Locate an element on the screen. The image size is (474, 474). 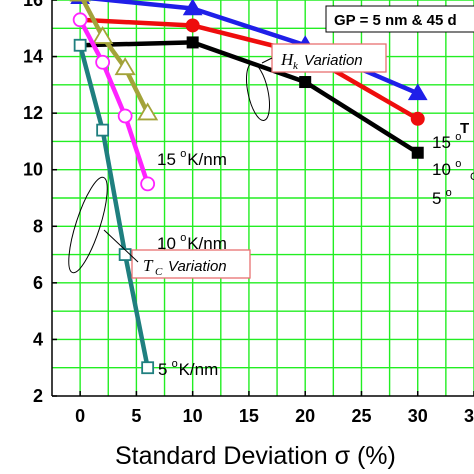
label-tc-15-degree: o is located at coordinates (183, 154).